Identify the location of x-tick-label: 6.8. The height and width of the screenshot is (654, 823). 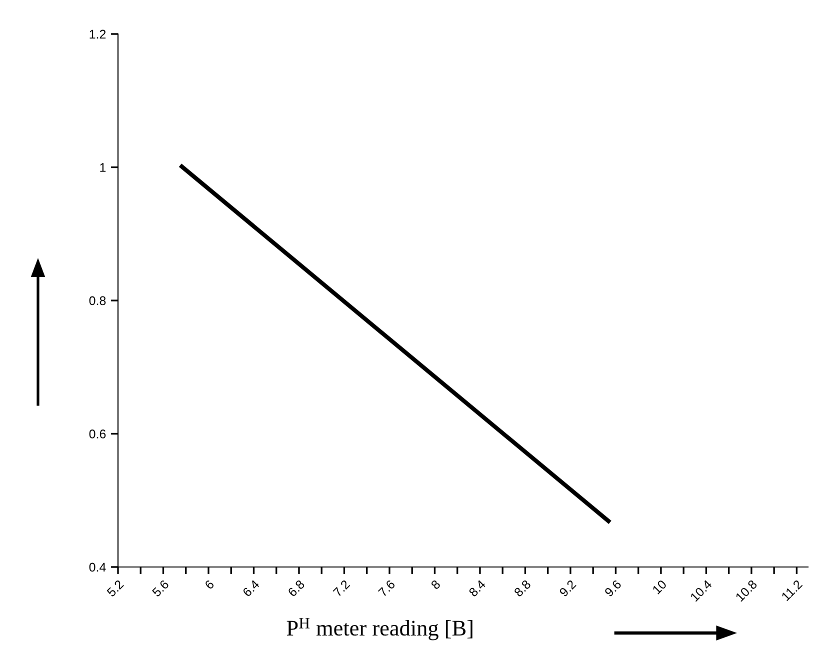
(296, 588).